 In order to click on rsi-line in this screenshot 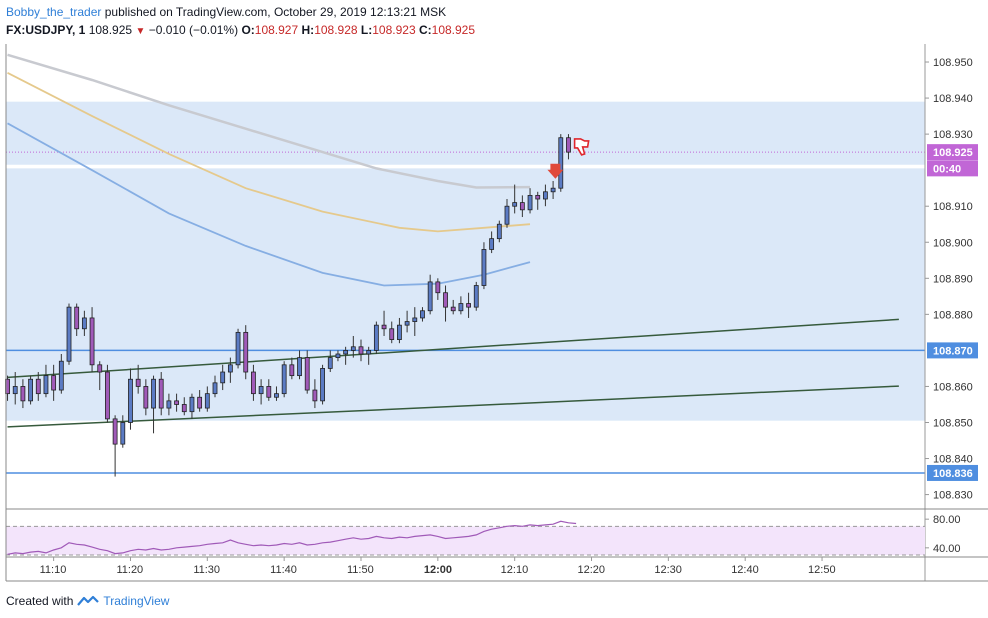, I will do `click(292, 537)`.